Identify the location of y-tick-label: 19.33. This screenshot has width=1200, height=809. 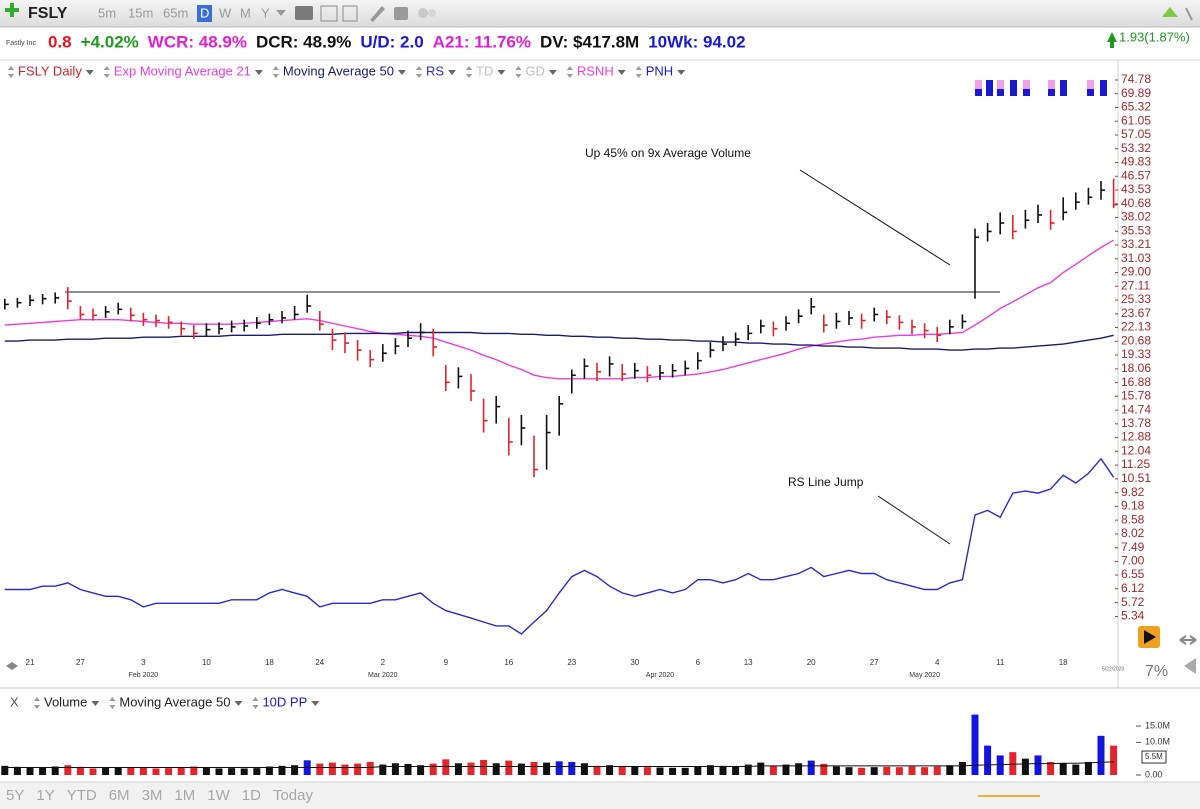
(1136, 354).